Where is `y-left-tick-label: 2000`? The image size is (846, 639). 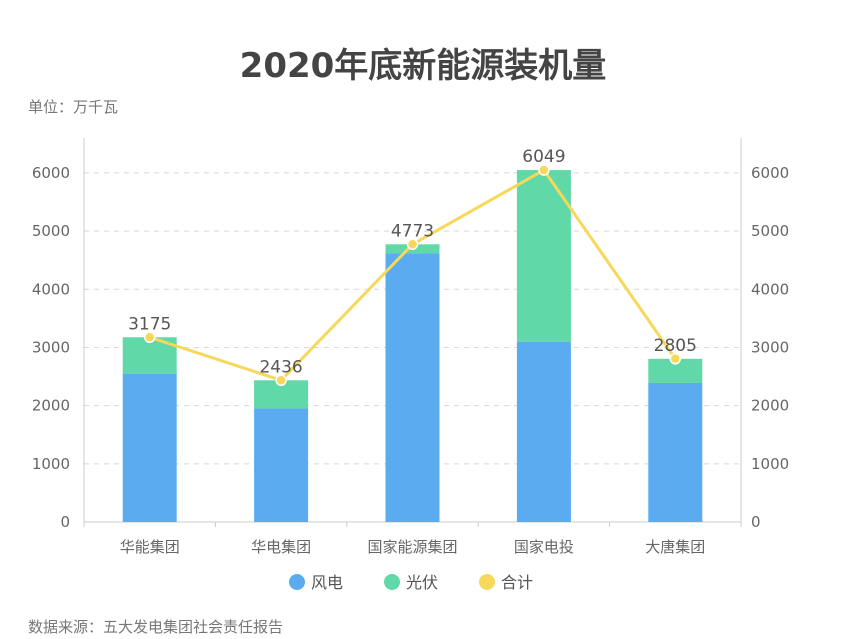
y-left-tick-label: 2000 is located at coordinates (51, 406).